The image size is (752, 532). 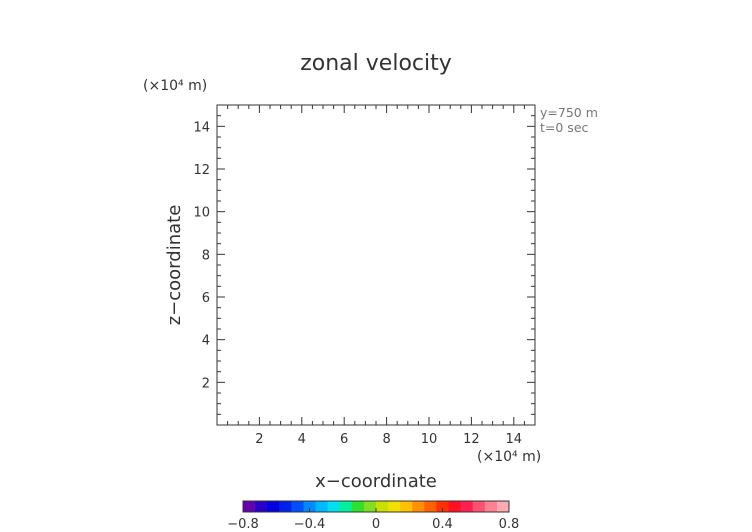 I want to click on y-tick-label: 6, so click(x=206, y=298).